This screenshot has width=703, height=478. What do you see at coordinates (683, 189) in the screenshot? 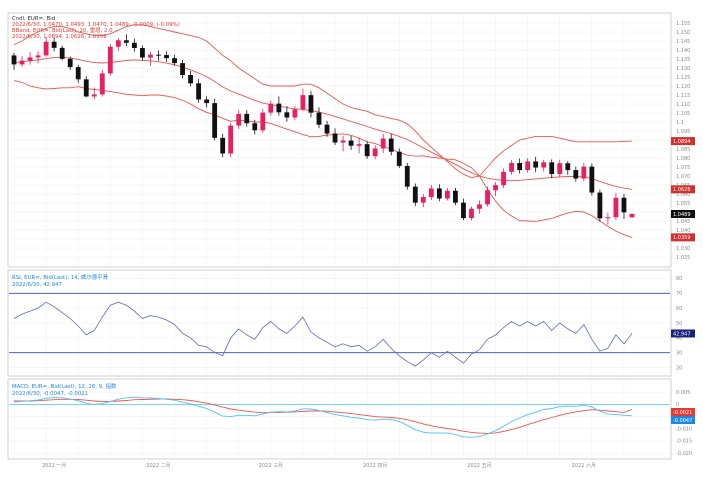
I see `price-marker-badge` at bounding box center [683, 189].